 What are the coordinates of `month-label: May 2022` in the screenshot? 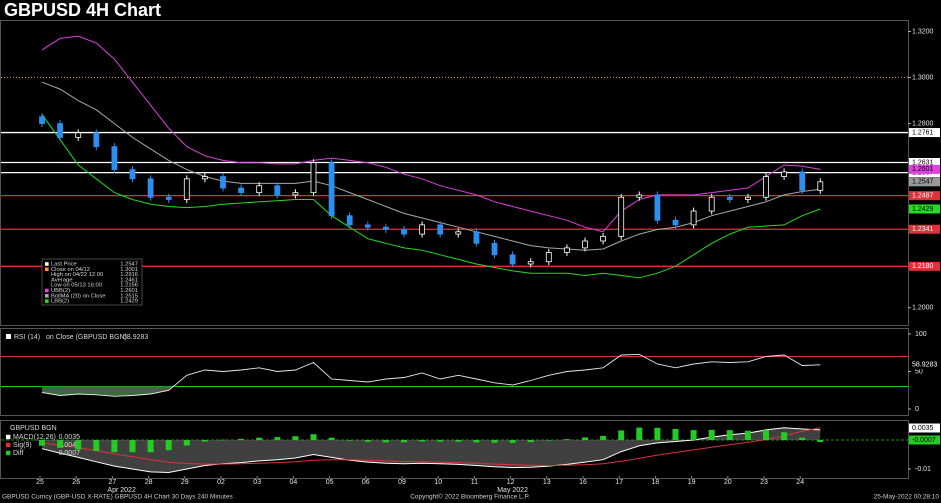 It's located at (512, 490).